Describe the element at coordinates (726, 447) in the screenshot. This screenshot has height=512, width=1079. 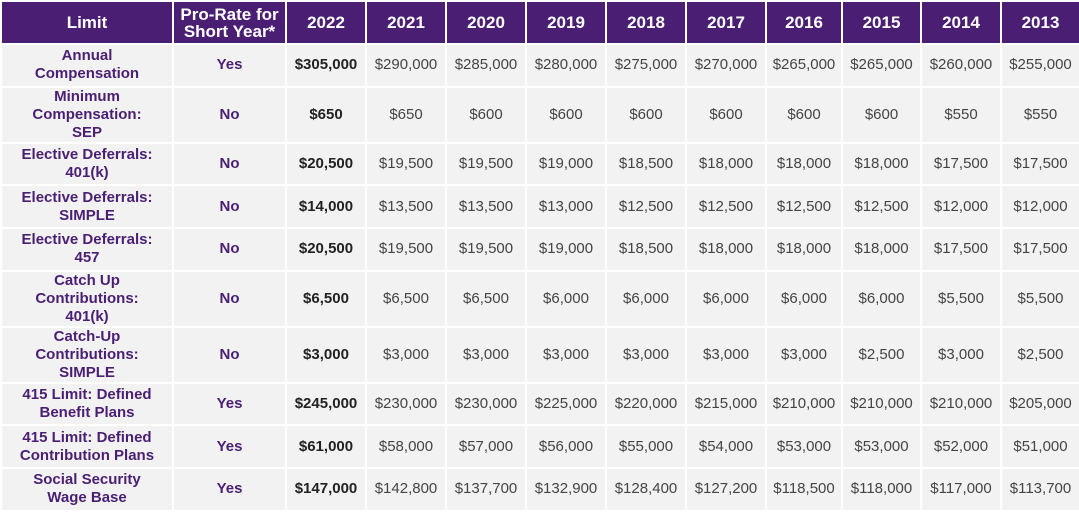
I see `limit-value: $54,000` at that location.